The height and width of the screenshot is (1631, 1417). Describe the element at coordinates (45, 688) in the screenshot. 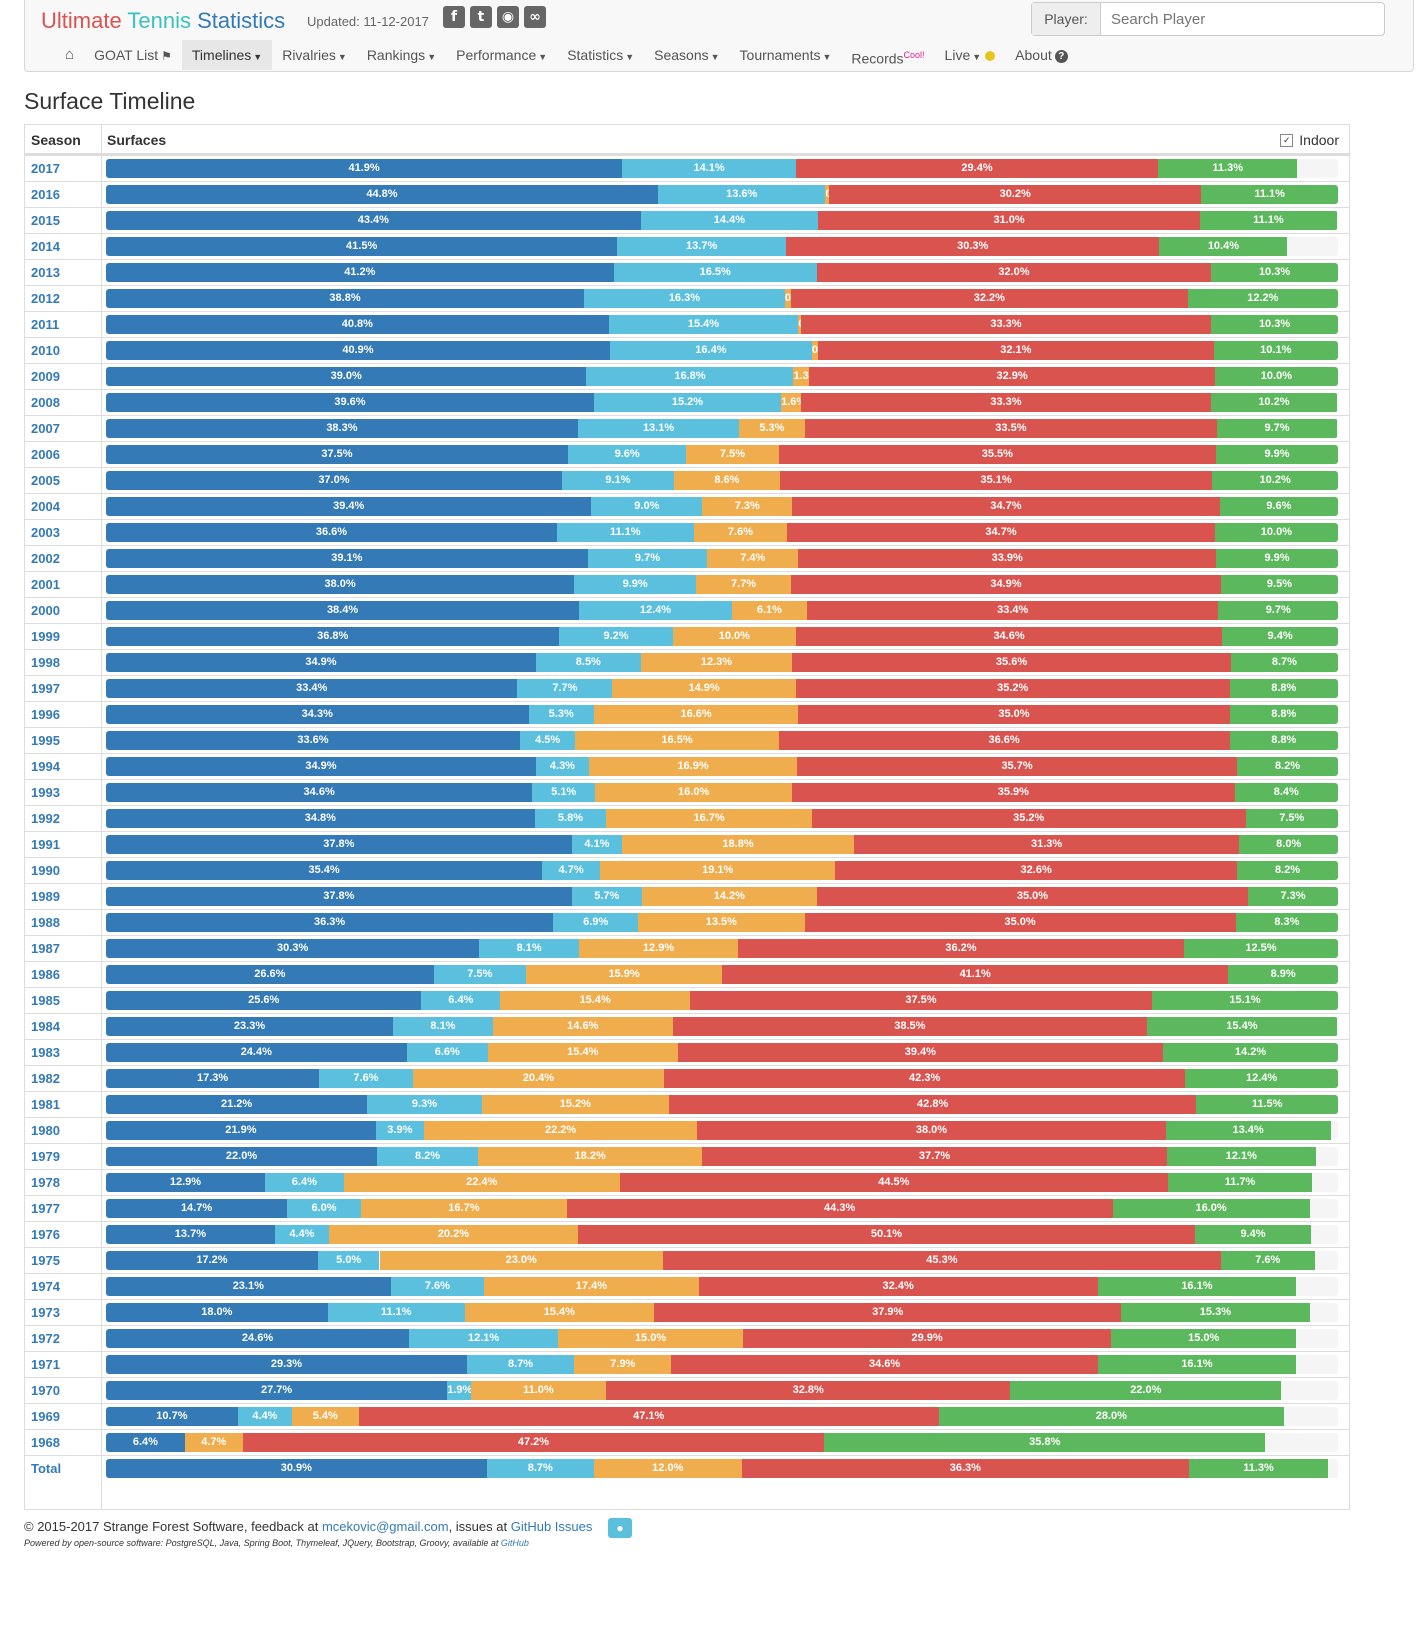

I see `season-link: 1997` at that location.